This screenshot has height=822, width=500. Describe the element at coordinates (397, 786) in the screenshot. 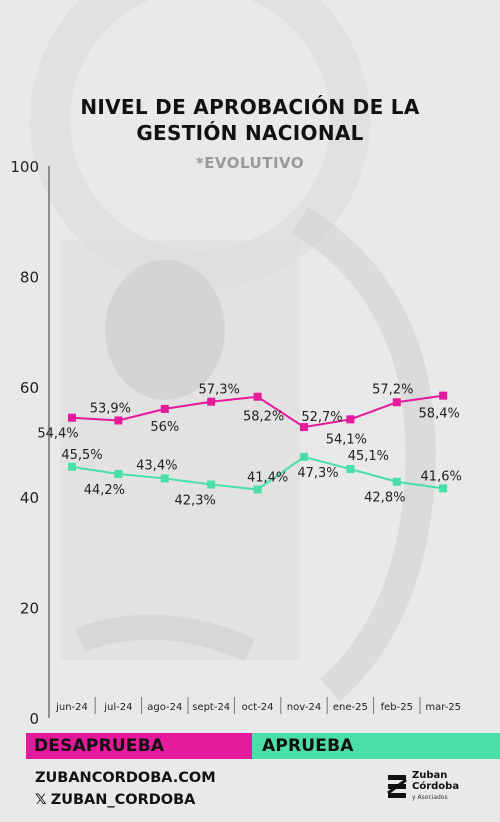

I see `logo-mark-icon` at that location.